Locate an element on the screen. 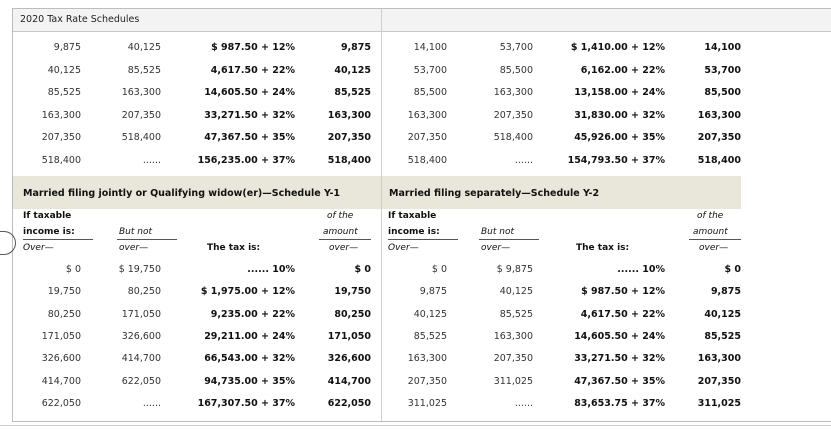  but-not-over-cell: 414,700 is located at coordinates (141, 359).